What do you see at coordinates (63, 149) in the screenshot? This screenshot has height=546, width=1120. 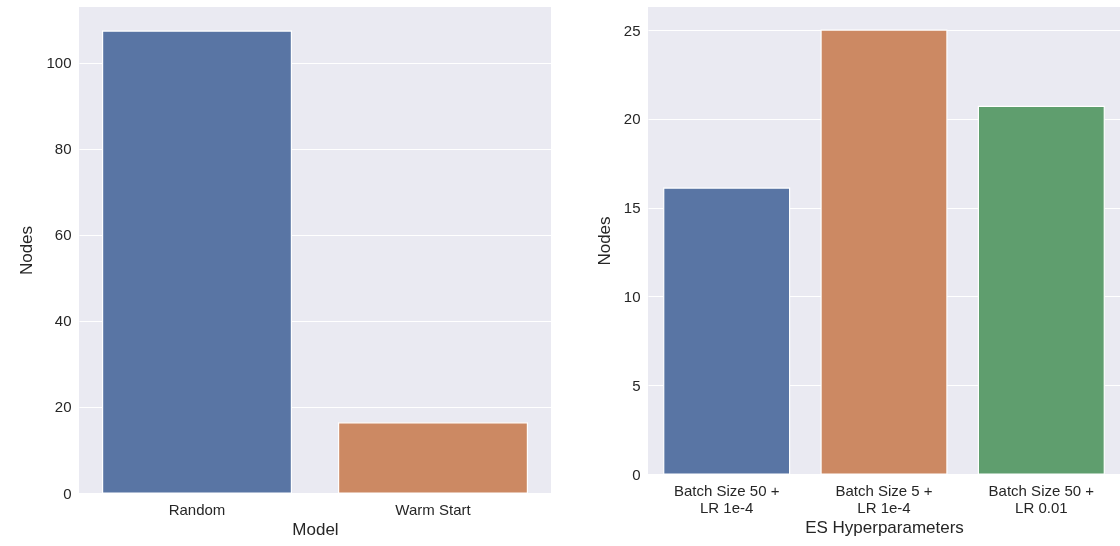 I see `y-tick-label: 80` at bounding box center [63, 149].